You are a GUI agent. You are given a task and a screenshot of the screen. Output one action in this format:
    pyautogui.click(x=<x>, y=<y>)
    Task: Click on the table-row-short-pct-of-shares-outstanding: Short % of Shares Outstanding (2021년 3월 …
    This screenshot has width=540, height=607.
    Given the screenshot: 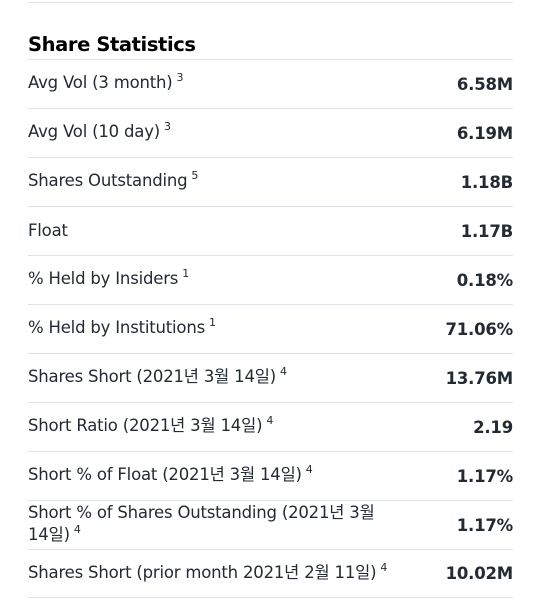 What is the action you would take?
    pyautogui.click(x=270, y=524)
    